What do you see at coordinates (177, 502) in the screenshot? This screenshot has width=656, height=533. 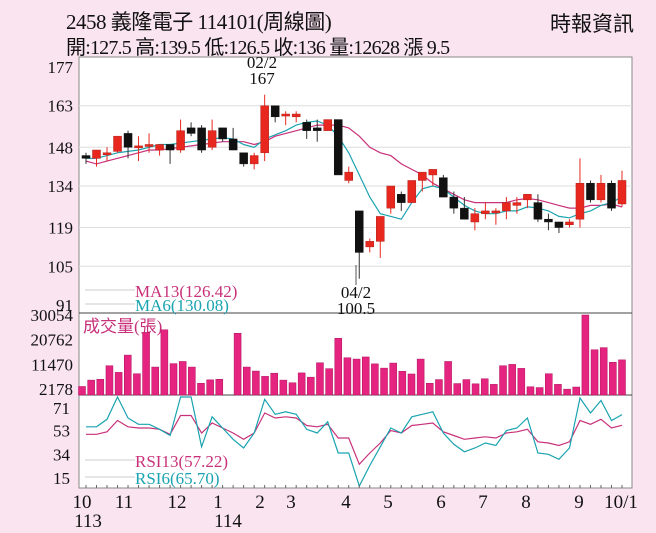 I see `month-label: 12` at bounding box center [177, 502].